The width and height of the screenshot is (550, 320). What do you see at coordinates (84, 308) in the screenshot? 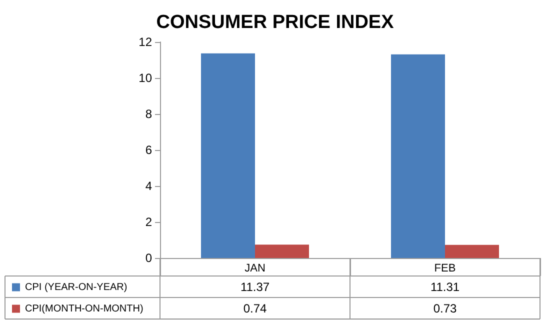
I see `legend-label: CPI(MONTH-ON-MONTH)` at bounding box center [84, 308].